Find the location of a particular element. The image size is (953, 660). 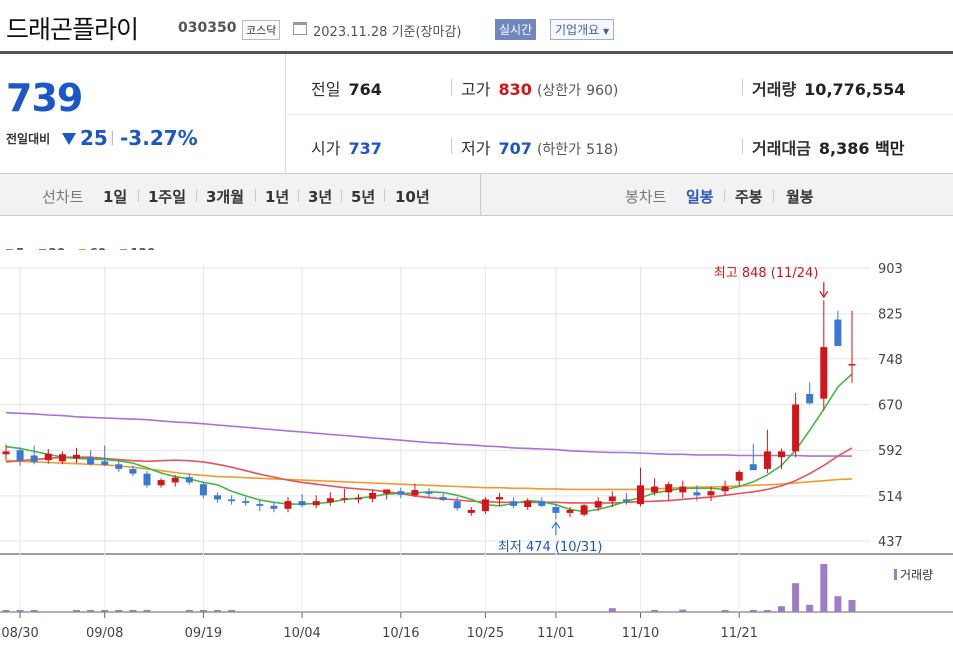

x-tick-label: 10/04 is located at coordinates (301, 633).